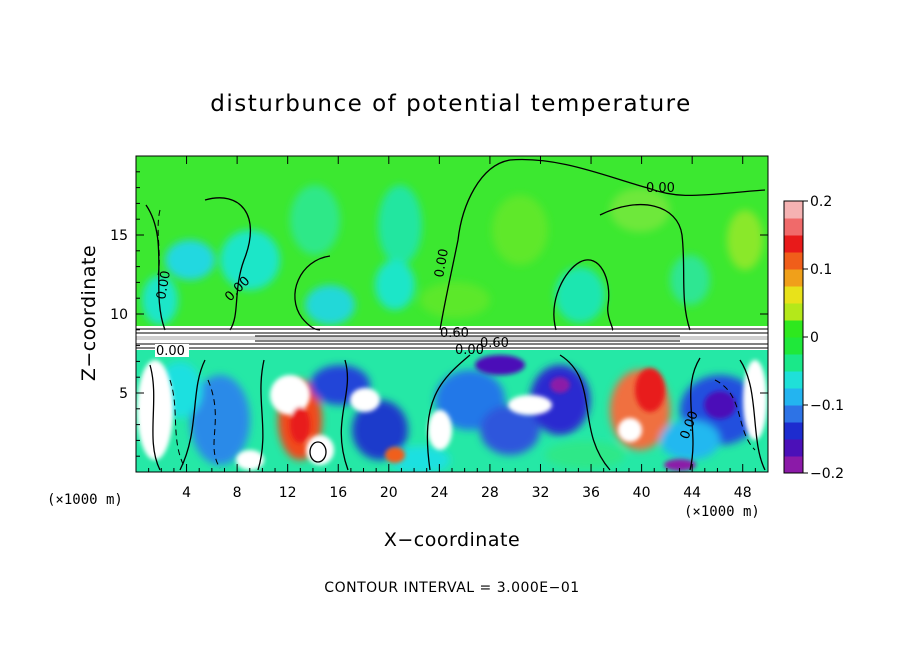  I want to click on x-tick-label: 32, so click(541, 493).